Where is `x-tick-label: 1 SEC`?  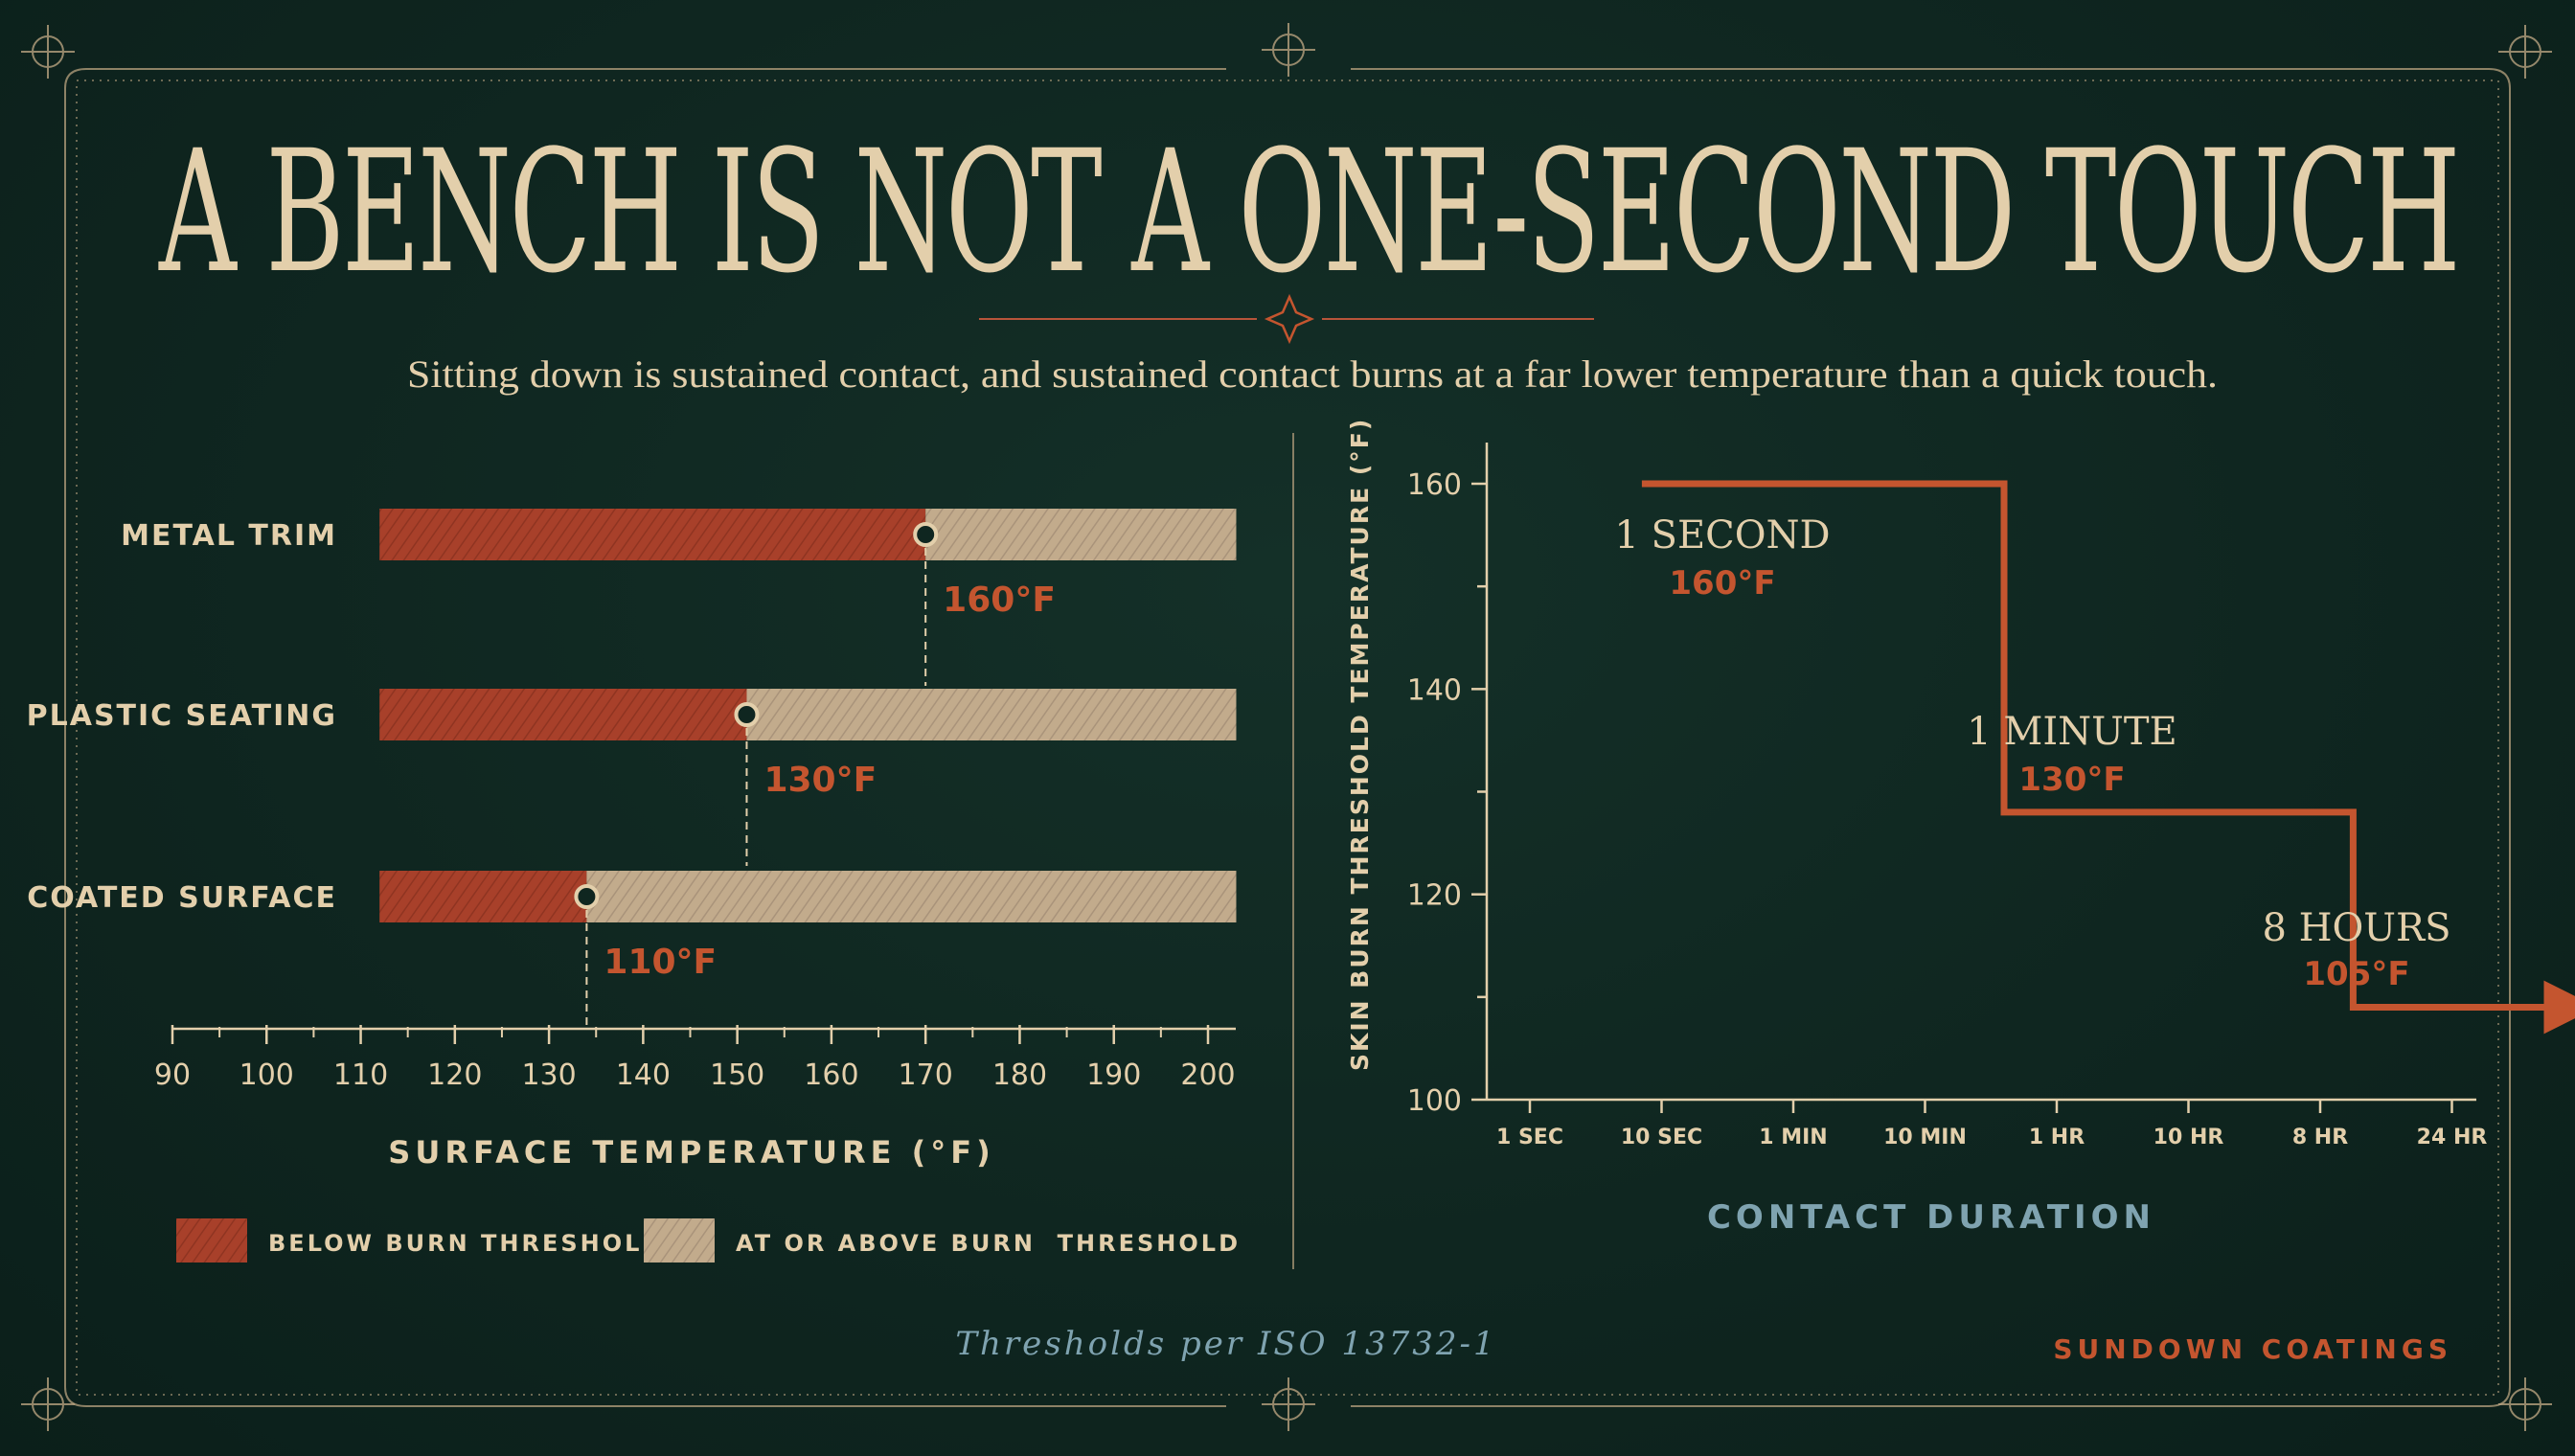
x-tick-label: 1 SEC is located at coordinates (1529, 1137).